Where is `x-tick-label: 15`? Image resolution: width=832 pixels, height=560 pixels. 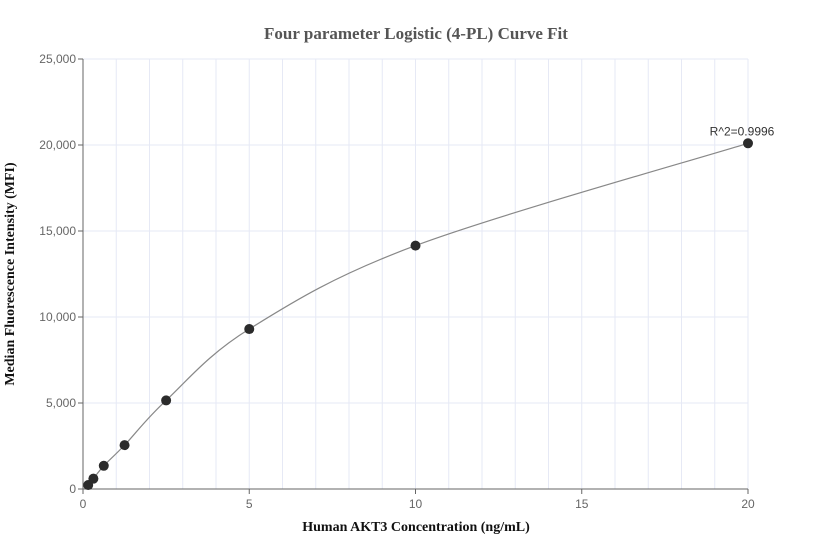 x-tick-label: 15 is located at coordinates (582, 504).